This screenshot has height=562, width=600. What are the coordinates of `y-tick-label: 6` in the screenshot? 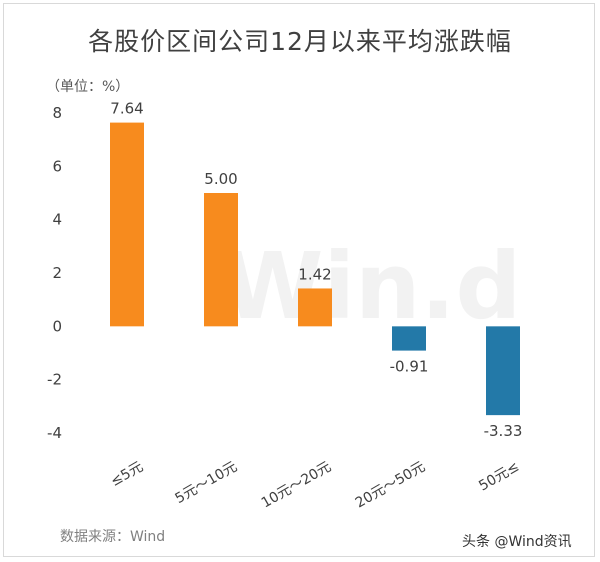 It's located at (57, 166).